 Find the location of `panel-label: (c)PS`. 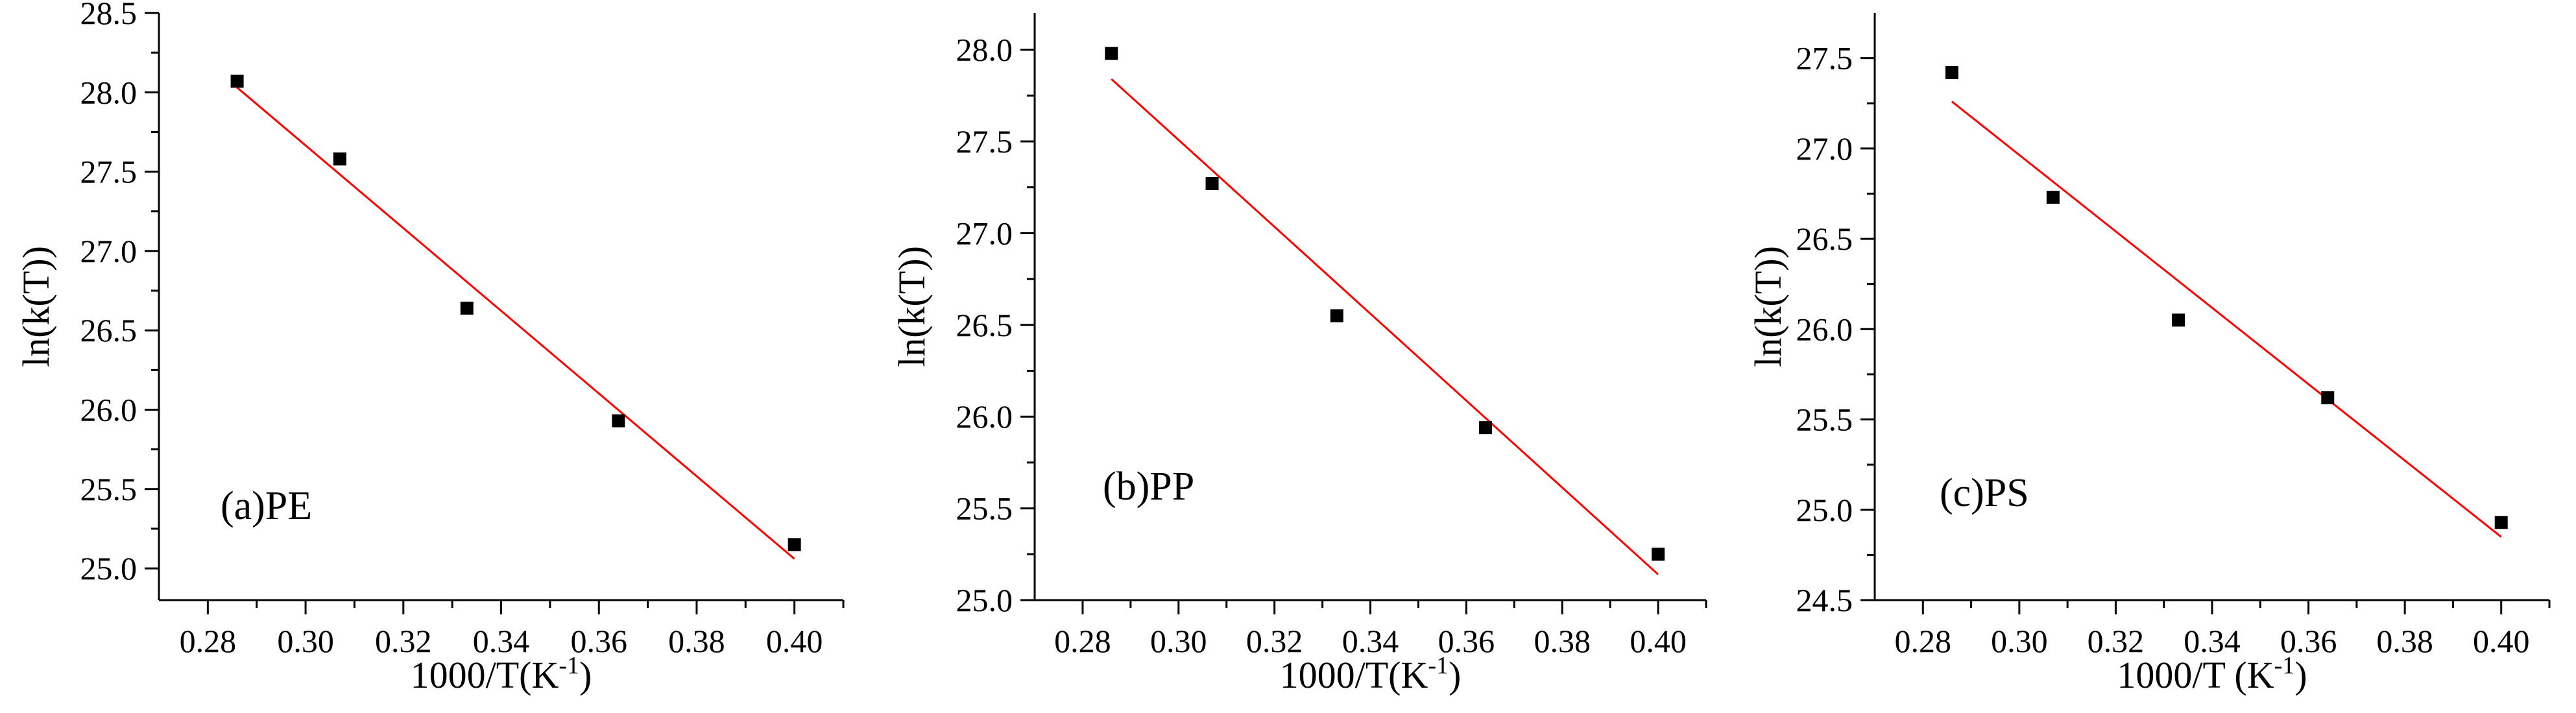

panel-label: (c)PS is located at coordinates (1984, 493).